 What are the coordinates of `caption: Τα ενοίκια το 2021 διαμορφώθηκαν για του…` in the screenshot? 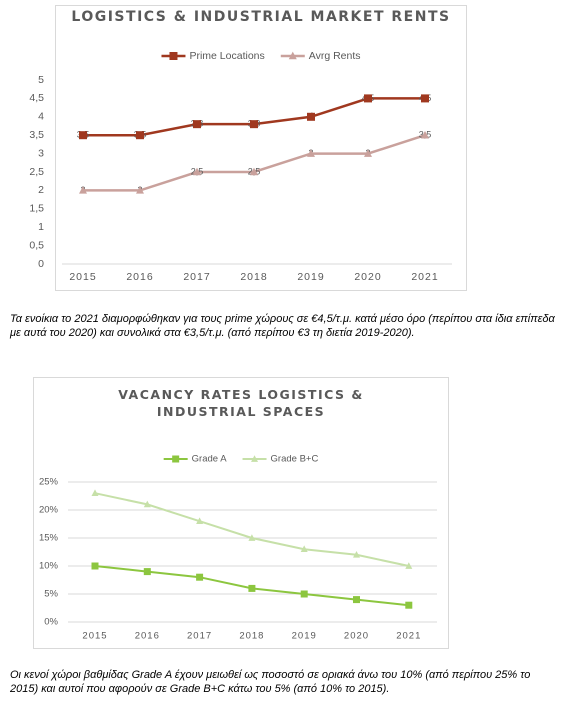 It's located at (282, 326).